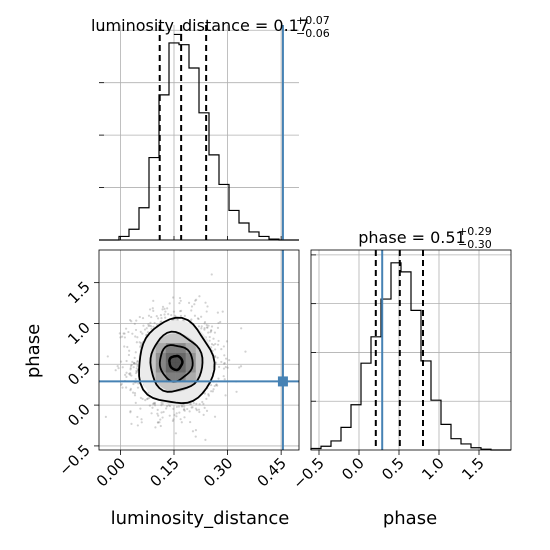 This screenshot has height=550, width=550. What do you see at coordinates (74, 460) in the screenshot?
I see `2d-ytick-label-0: −0.5` at bounding box center [74, 460].